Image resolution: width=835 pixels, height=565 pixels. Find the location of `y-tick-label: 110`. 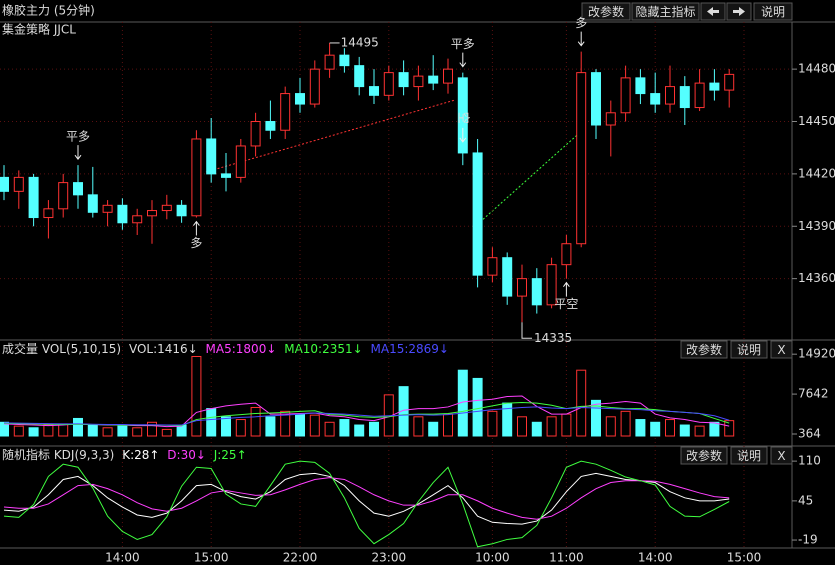

y-tick-label: 110 is located at coordinates (809, 461).